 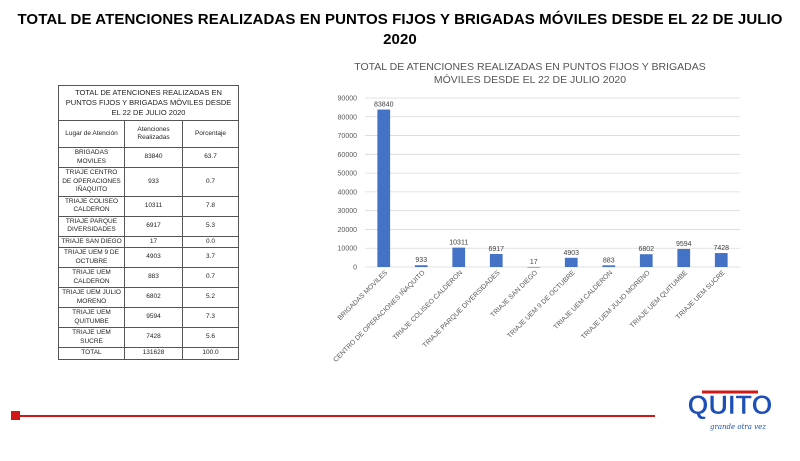 What do you see at coordinates (91, 226) in the screenshot?
I see `cell-place: TRIAJE PARQUE DIVERSIDADES` at bounding box center [91, 226].